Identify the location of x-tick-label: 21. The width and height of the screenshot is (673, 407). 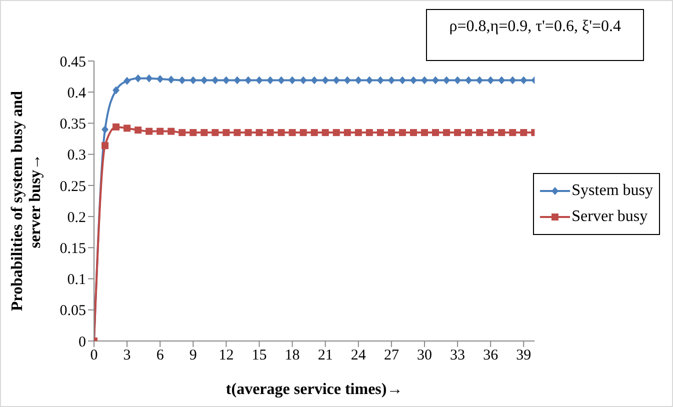
(325, 356).